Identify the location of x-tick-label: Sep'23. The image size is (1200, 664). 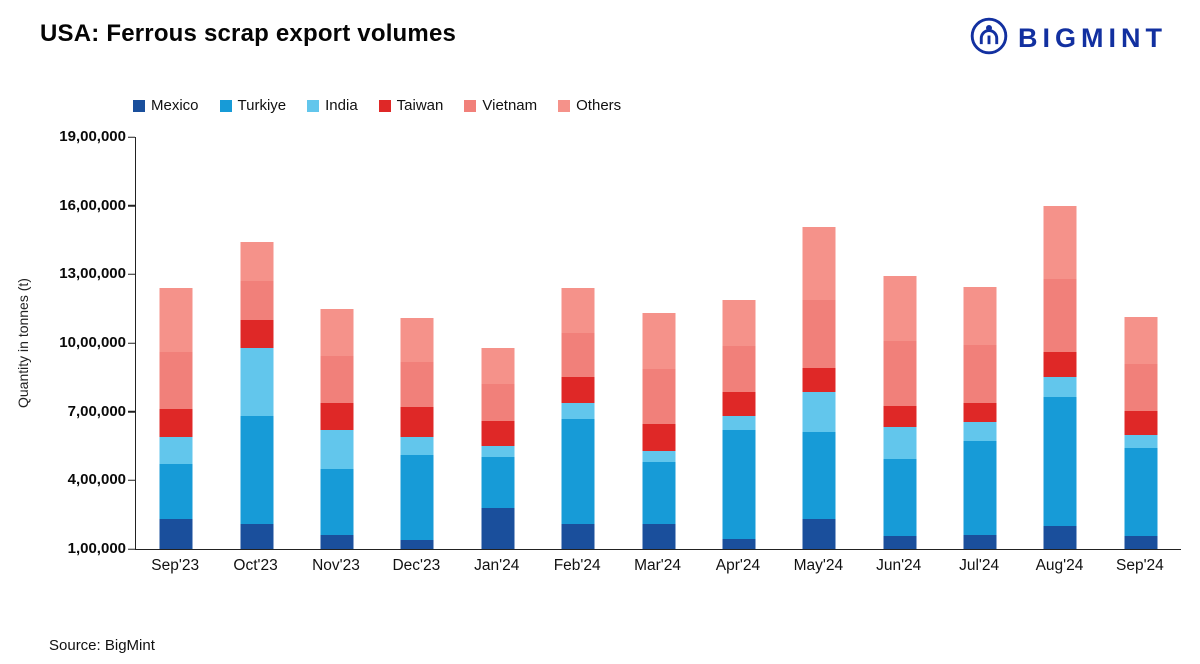
(175, 565).